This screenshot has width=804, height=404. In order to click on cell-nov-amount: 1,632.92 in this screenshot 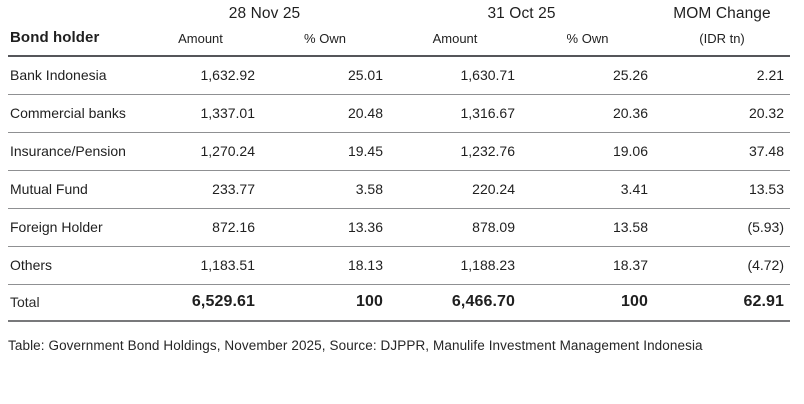, I will do `click(200, 75)`.